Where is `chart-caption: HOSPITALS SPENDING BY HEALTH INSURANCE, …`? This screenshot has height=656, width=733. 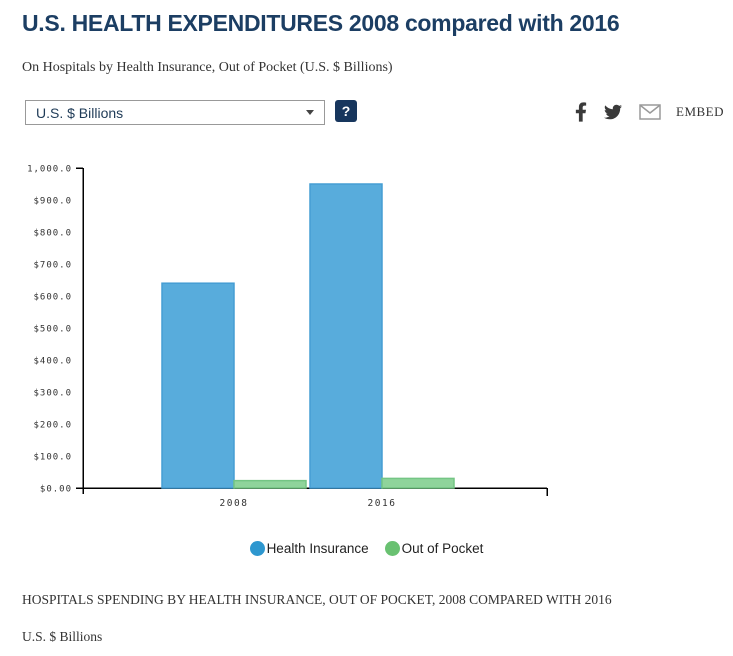 chart-caption: HOSPITALS SPENDING BY HEALTH INSURANCE, … is located at coordinates (317, 599).